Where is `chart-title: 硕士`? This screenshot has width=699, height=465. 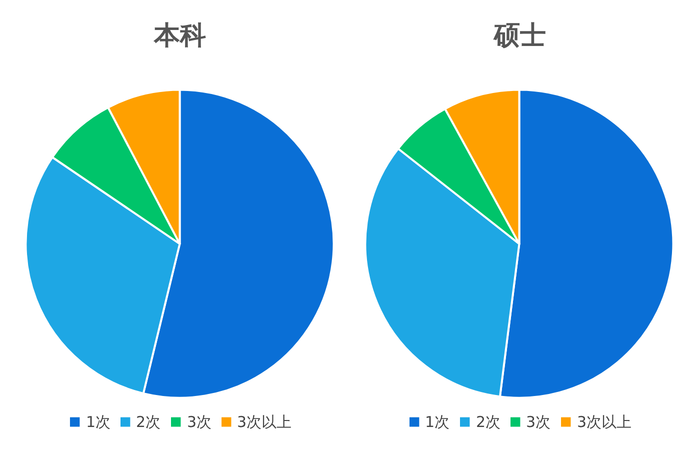 chart-title: 硕士 is located at coordinates (519, 36).